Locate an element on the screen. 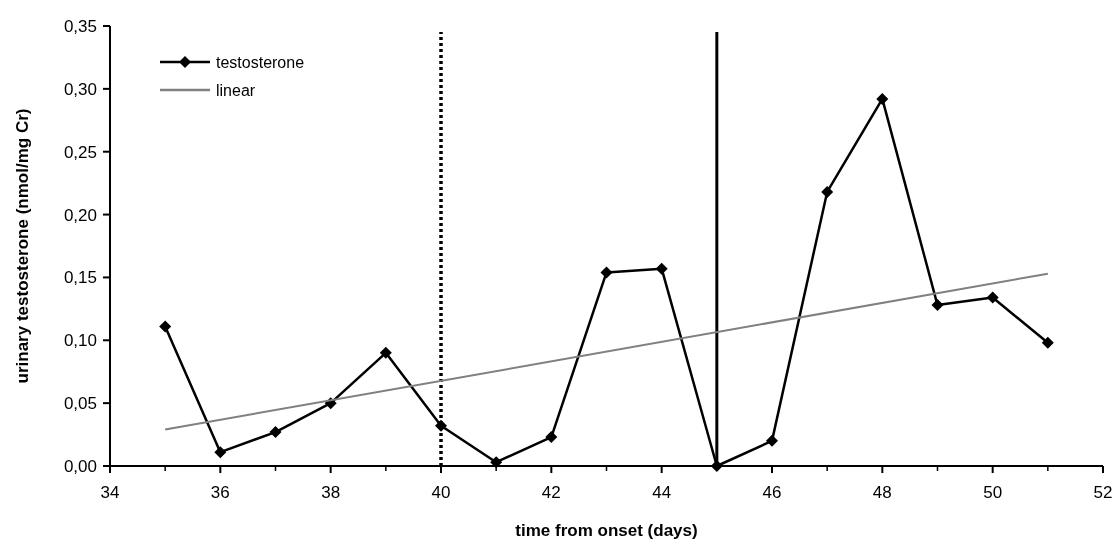 Image resolution: width=1117 pixels, height=548 pixels. x-tick-label: 50 is located at coordinates (993, 492).